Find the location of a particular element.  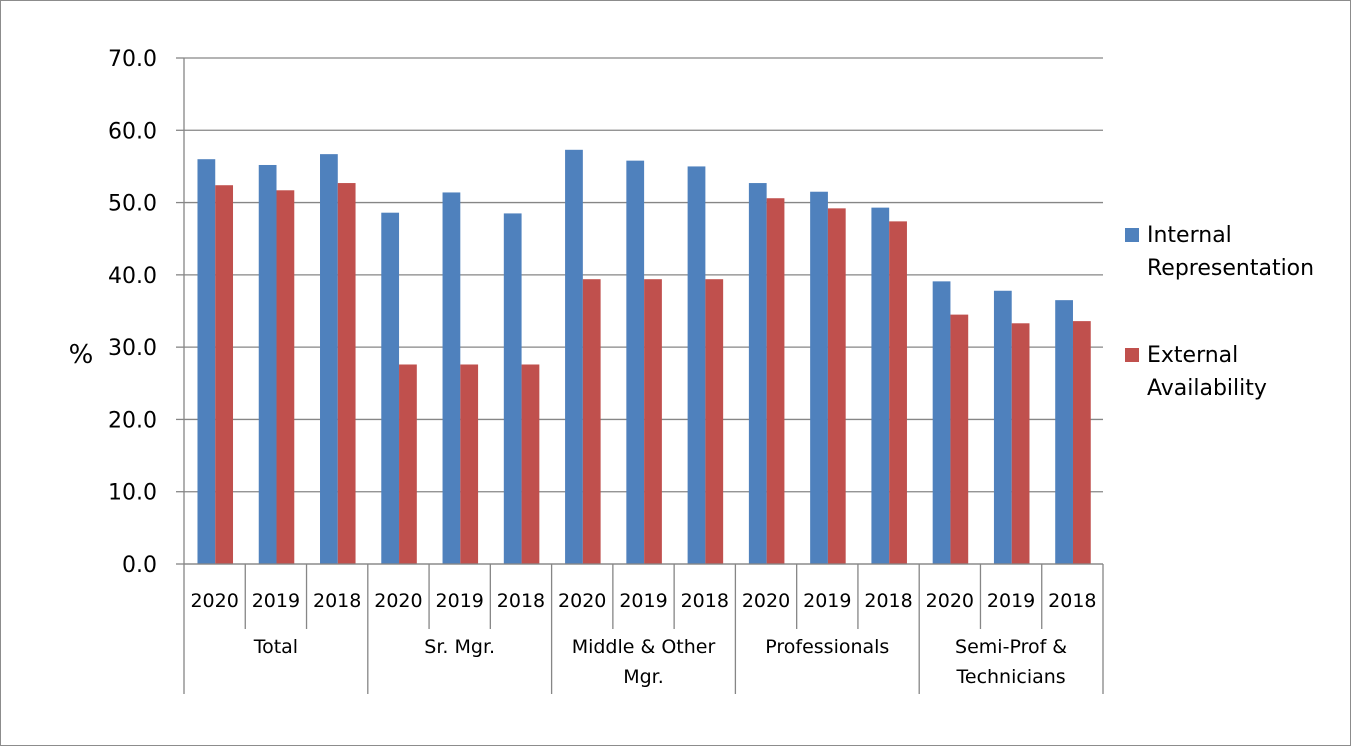

y-tick-label-1: 10.0 is located at coordinates (132, 493).